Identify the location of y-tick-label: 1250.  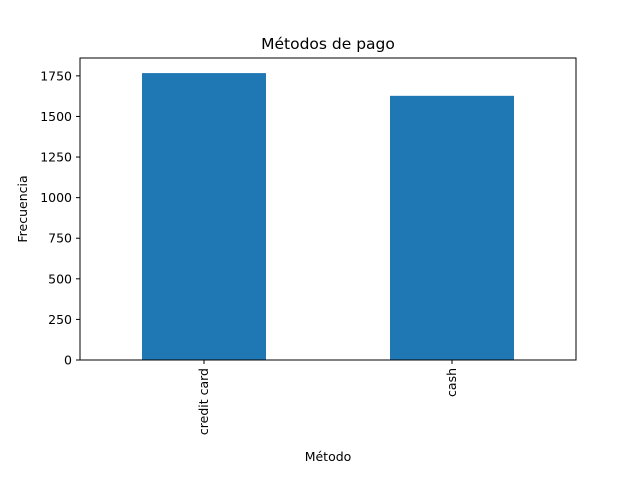
(56, 157).